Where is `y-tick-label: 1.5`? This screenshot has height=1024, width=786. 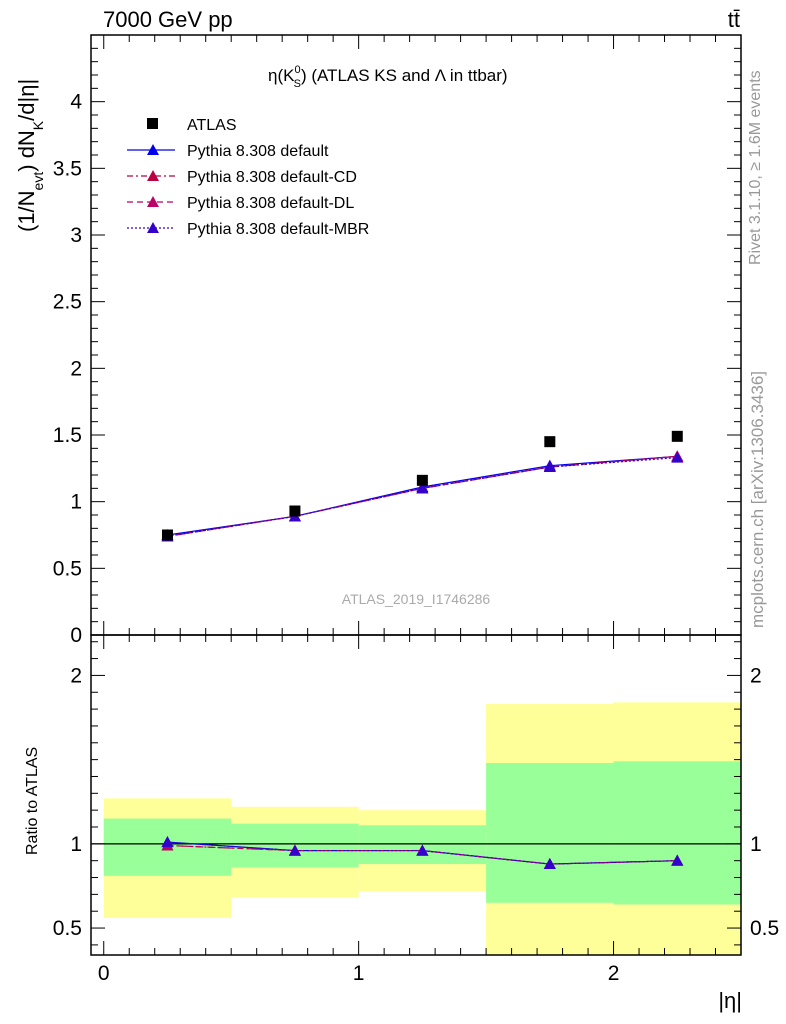 y-tick-label: 1.5 is located at coordinates (67, 435).